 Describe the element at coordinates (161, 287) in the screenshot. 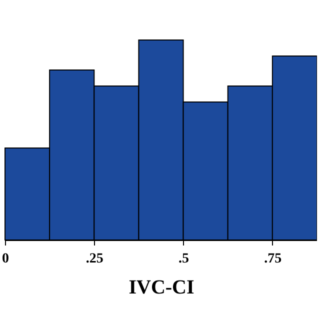

I see `x-axis-title: IVC-CI` at that location.